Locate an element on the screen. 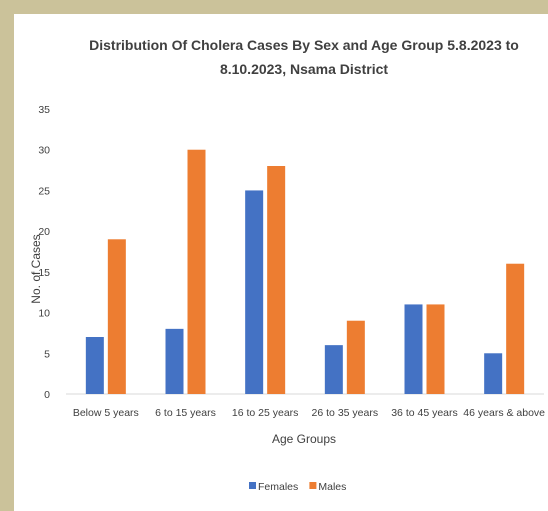 The width and height of the screenshot is (548, 511). y-tick-label: 25 is located at coordinates (44, 191).